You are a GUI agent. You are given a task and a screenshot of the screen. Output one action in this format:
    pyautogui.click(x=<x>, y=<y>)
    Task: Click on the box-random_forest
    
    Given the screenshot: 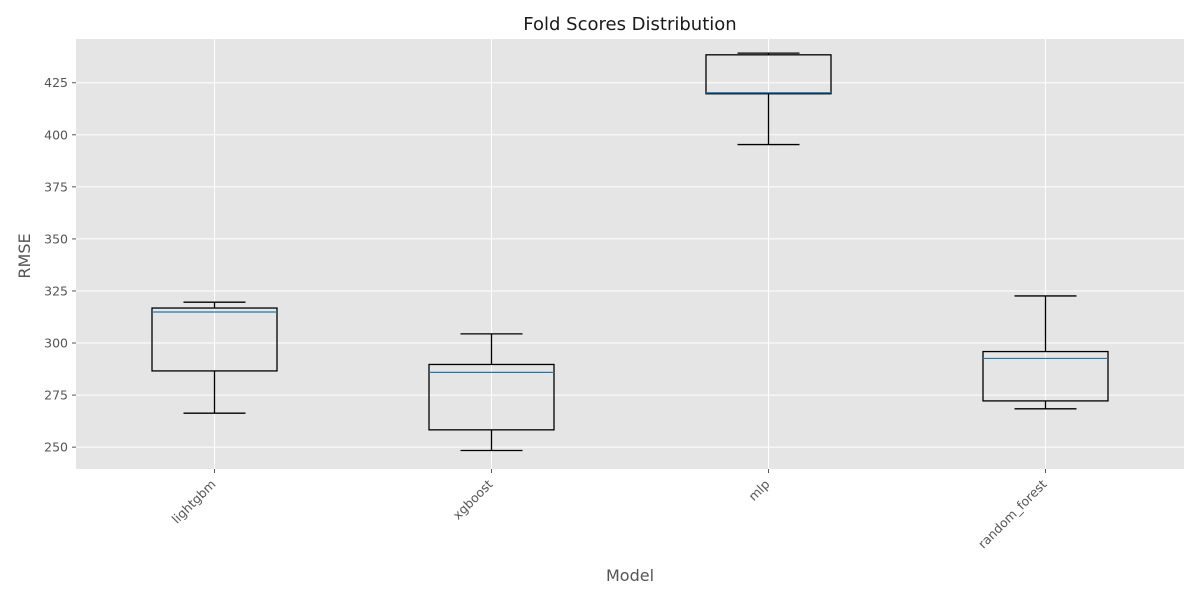 What is the action you would take?
    pyautogui.click(x=1045, y=352)
    